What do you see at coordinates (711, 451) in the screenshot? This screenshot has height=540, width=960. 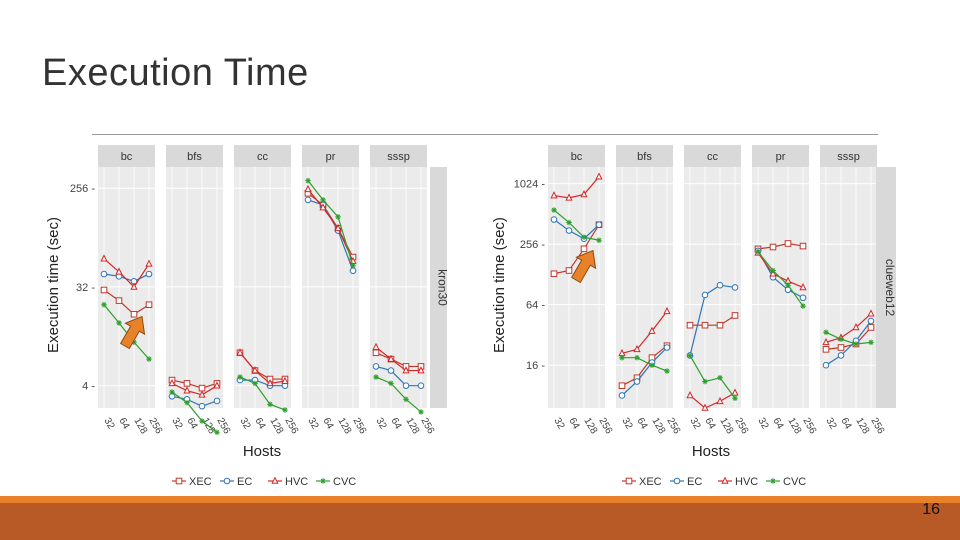 I see `x-axis-label: Hosts` at bounding box center [711, 451].